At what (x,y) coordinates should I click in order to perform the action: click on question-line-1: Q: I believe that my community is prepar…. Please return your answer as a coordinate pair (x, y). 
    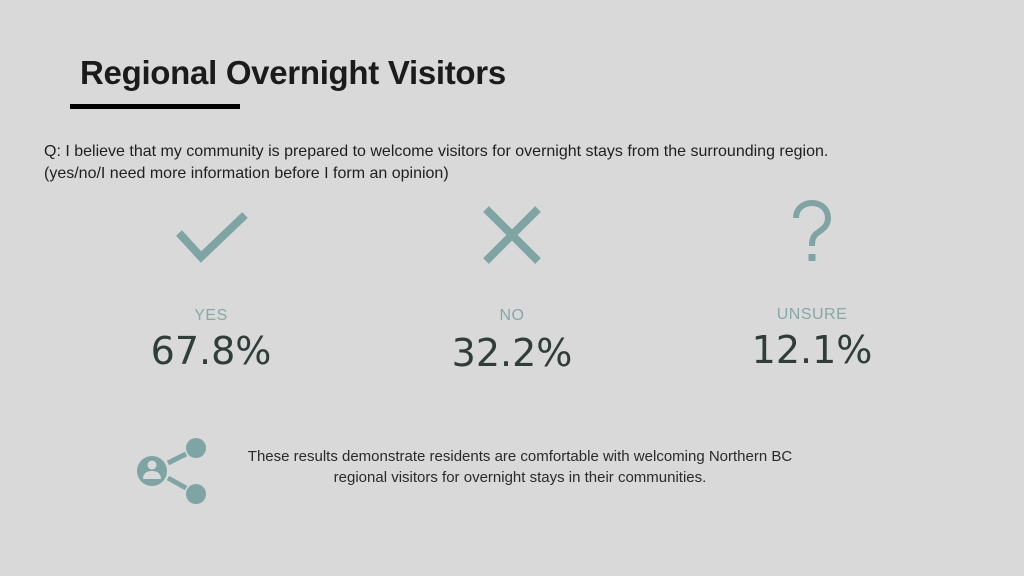
    Looking at the image, I should click on (436, 151).